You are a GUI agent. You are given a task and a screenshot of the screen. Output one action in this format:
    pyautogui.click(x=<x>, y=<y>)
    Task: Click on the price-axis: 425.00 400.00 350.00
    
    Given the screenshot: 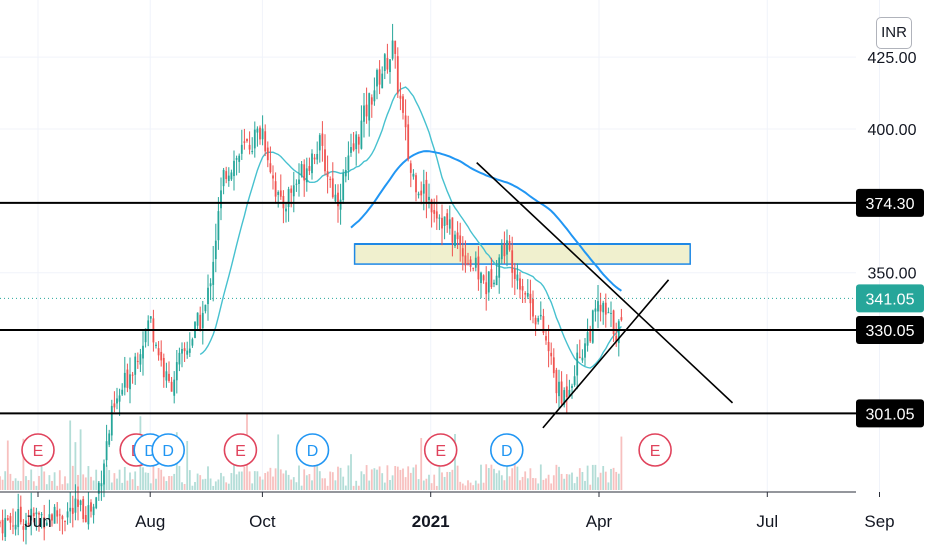 What is the action you would take?
    pyautogui.click(x=892, y=166)
    